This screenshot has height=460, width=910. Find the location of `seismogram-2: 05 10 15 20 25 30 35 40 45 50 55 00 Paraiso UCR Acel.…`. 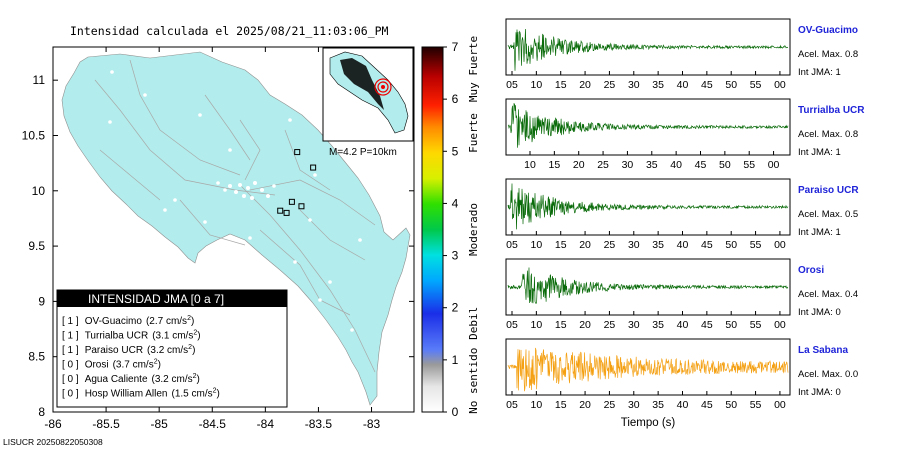

seismogram-2: 05 10 15 20 25 30 35 40 45 50 55 00 Paraiso UCR Acel.… is located at coordinates (682, 214).